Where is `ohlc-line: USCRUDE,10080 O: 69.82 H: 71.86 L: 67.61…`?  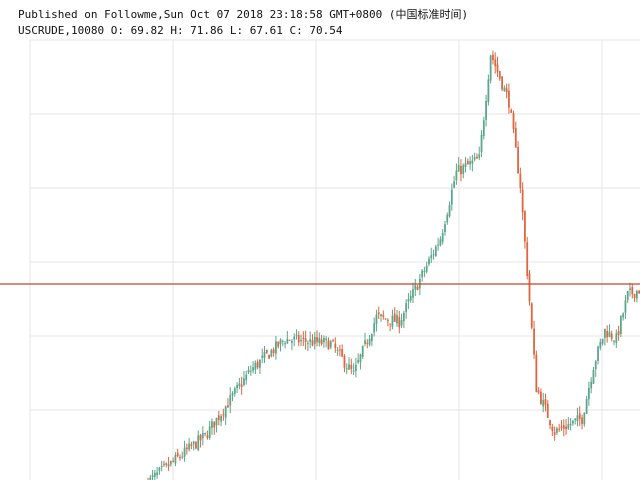 ohlc-line: USCRUDE,10080 O: 69.82 H: 71.86 L: 67.61… is located at coordinates (180, 30).